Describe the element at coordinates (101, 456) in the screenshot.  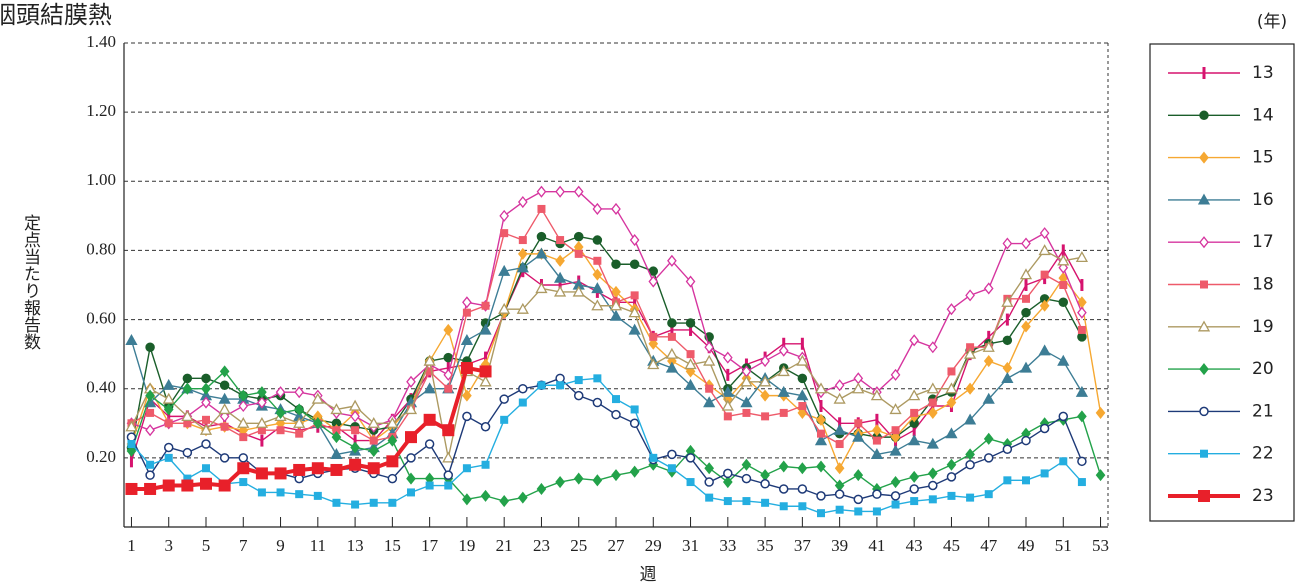
I see `y-tick-label: 0.20` at that location.